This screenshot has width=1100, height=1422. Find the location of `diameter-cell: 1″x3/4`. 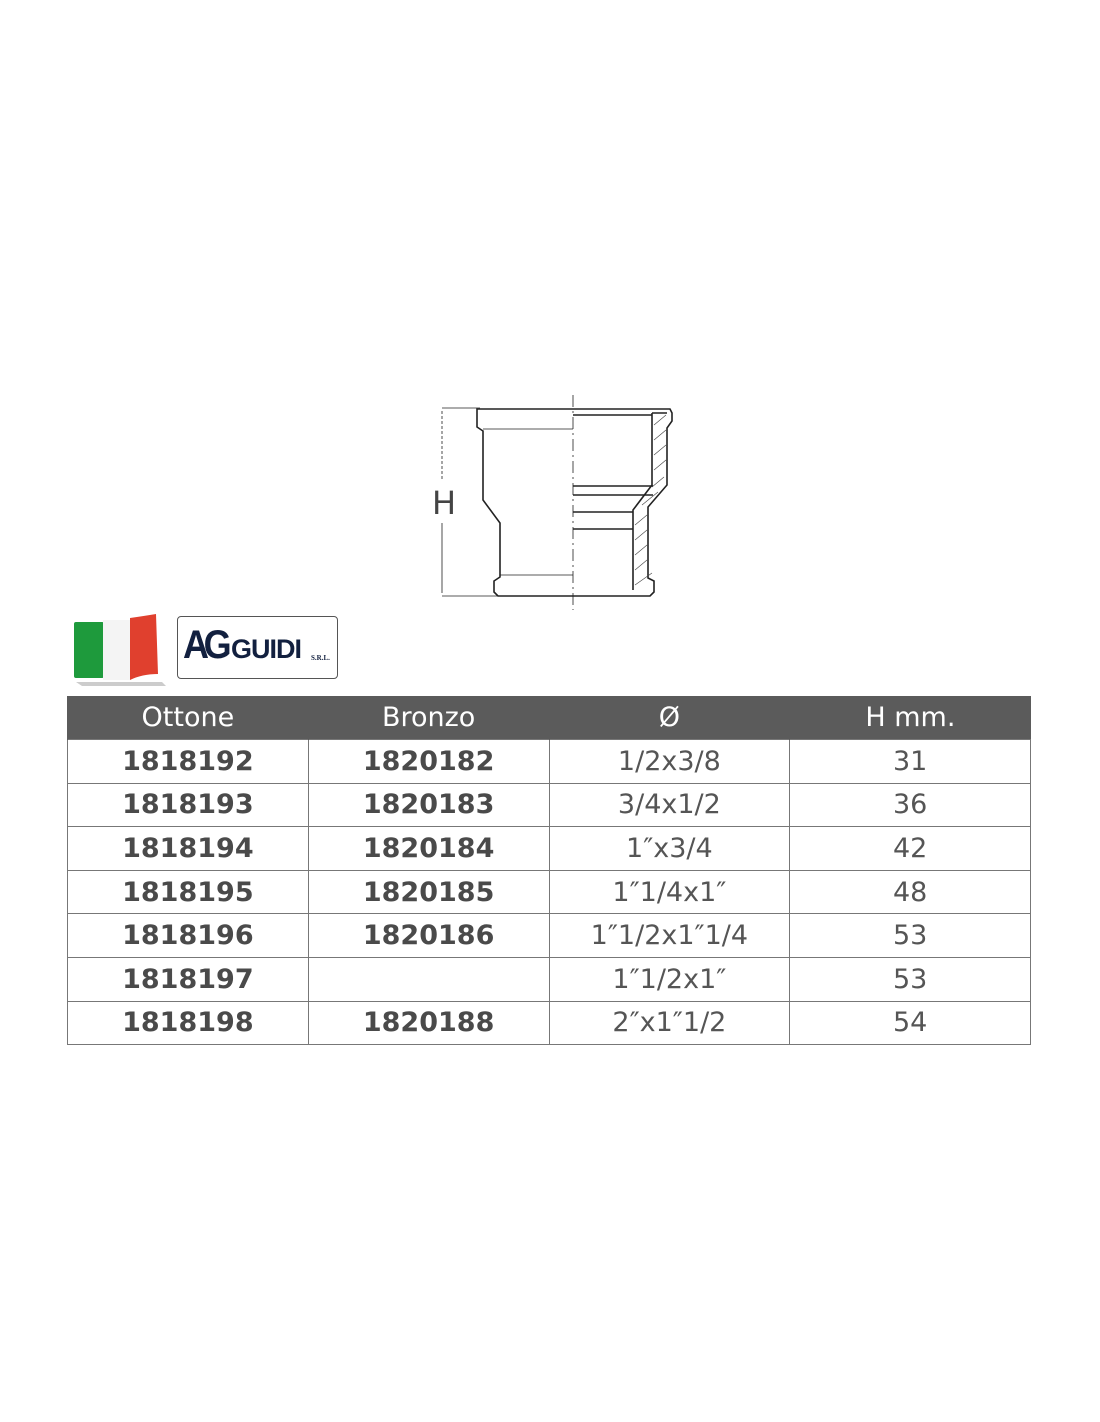

diameter-cell: 1″x3/4 is located at coordinates (669, 848).